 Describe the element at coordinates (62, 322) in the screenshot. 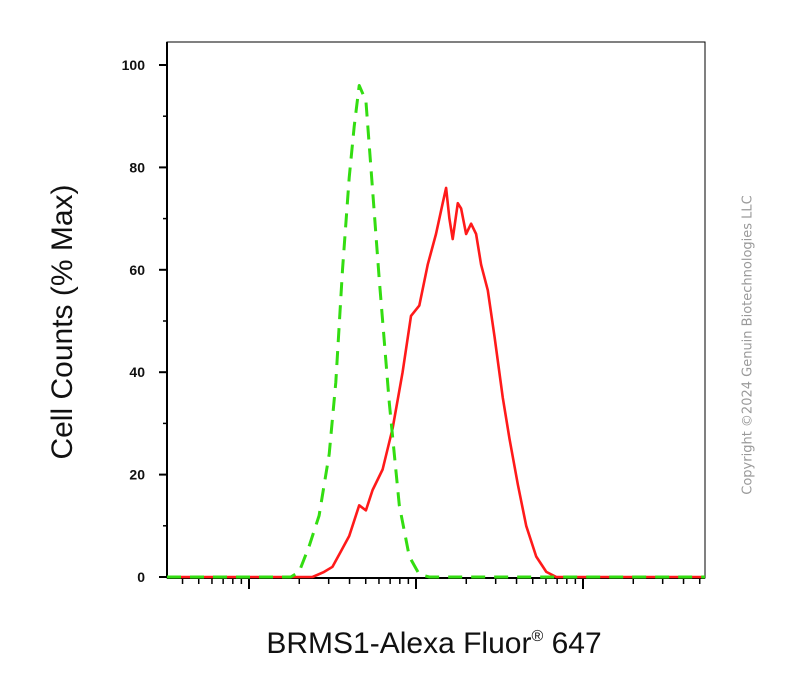

I see `y-axis-label: Cell Counts (% Max)` at that location.